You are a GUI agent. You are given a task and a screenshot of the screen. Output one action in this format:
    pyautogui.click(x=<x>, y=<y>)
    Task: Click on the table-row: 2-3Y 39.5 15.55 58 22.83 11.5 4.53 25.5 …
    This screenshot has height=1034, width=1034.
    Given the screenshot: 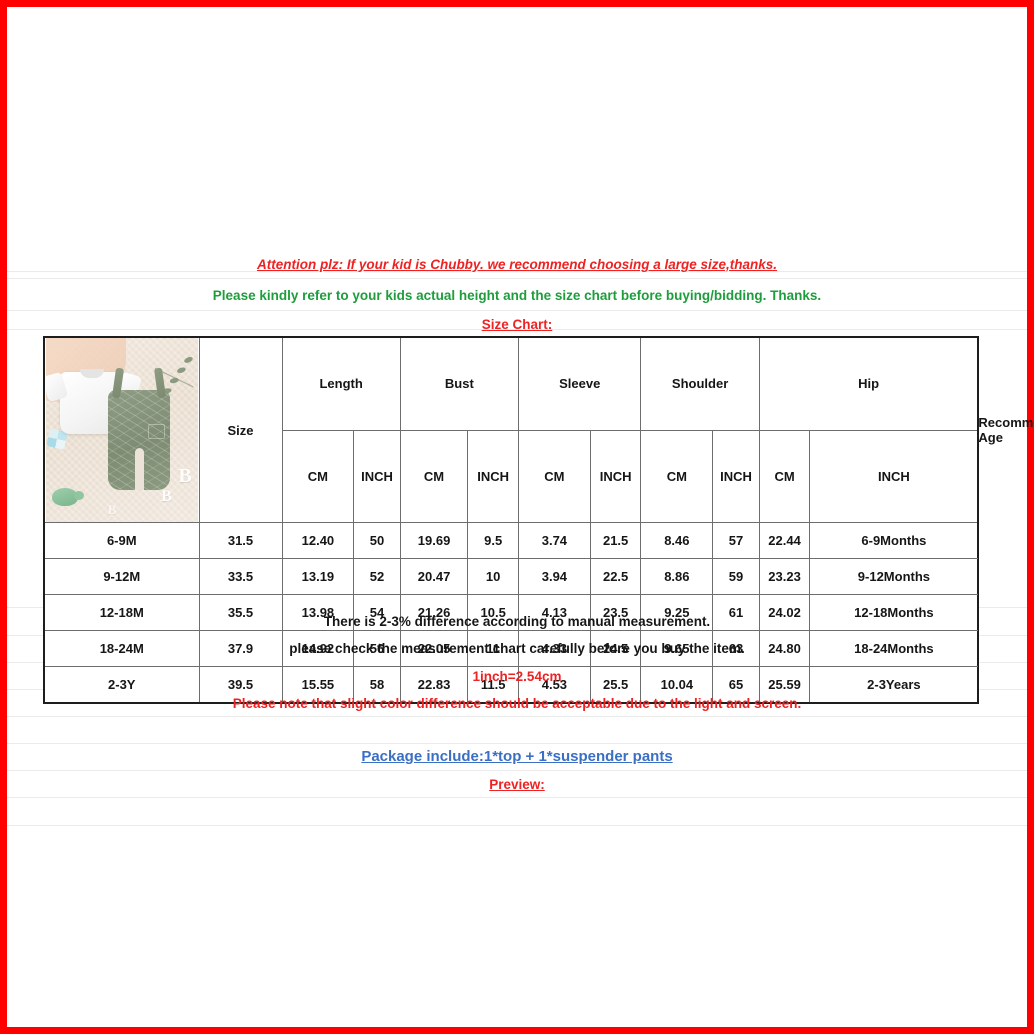 What is the action you would take?
    pyautogui.click(x=511, y=685)
    